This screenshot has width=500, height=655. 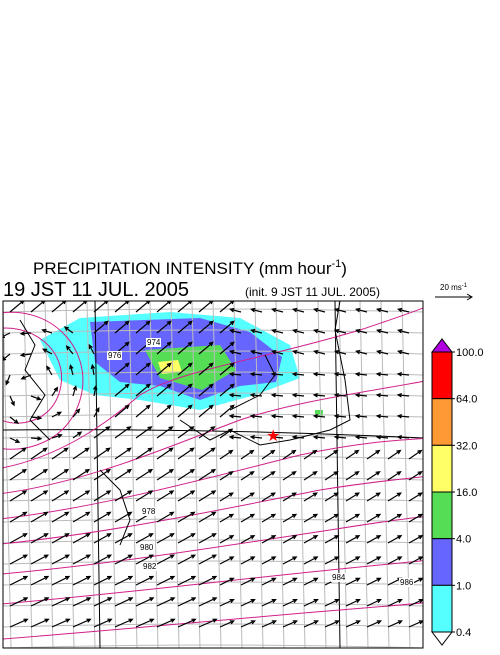 I want to click on vector-scale-arrow, so click(x=454, y=297).